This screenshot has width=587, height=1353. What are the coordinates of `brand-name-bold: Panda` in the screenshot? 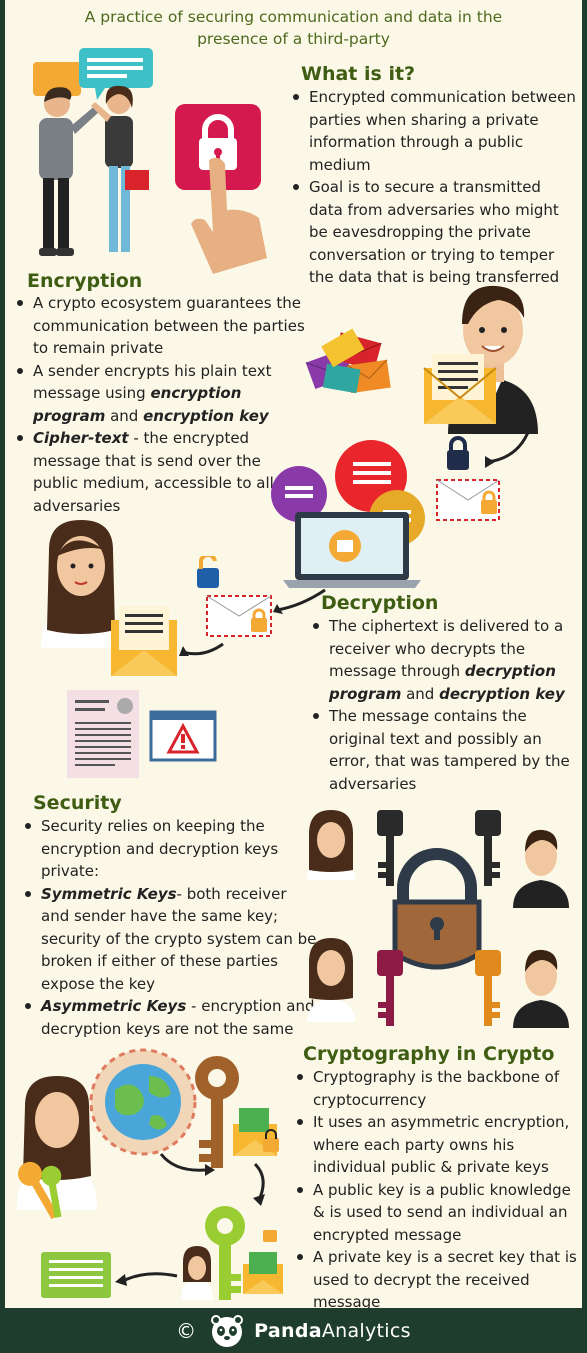 It's located at (288, 1330).